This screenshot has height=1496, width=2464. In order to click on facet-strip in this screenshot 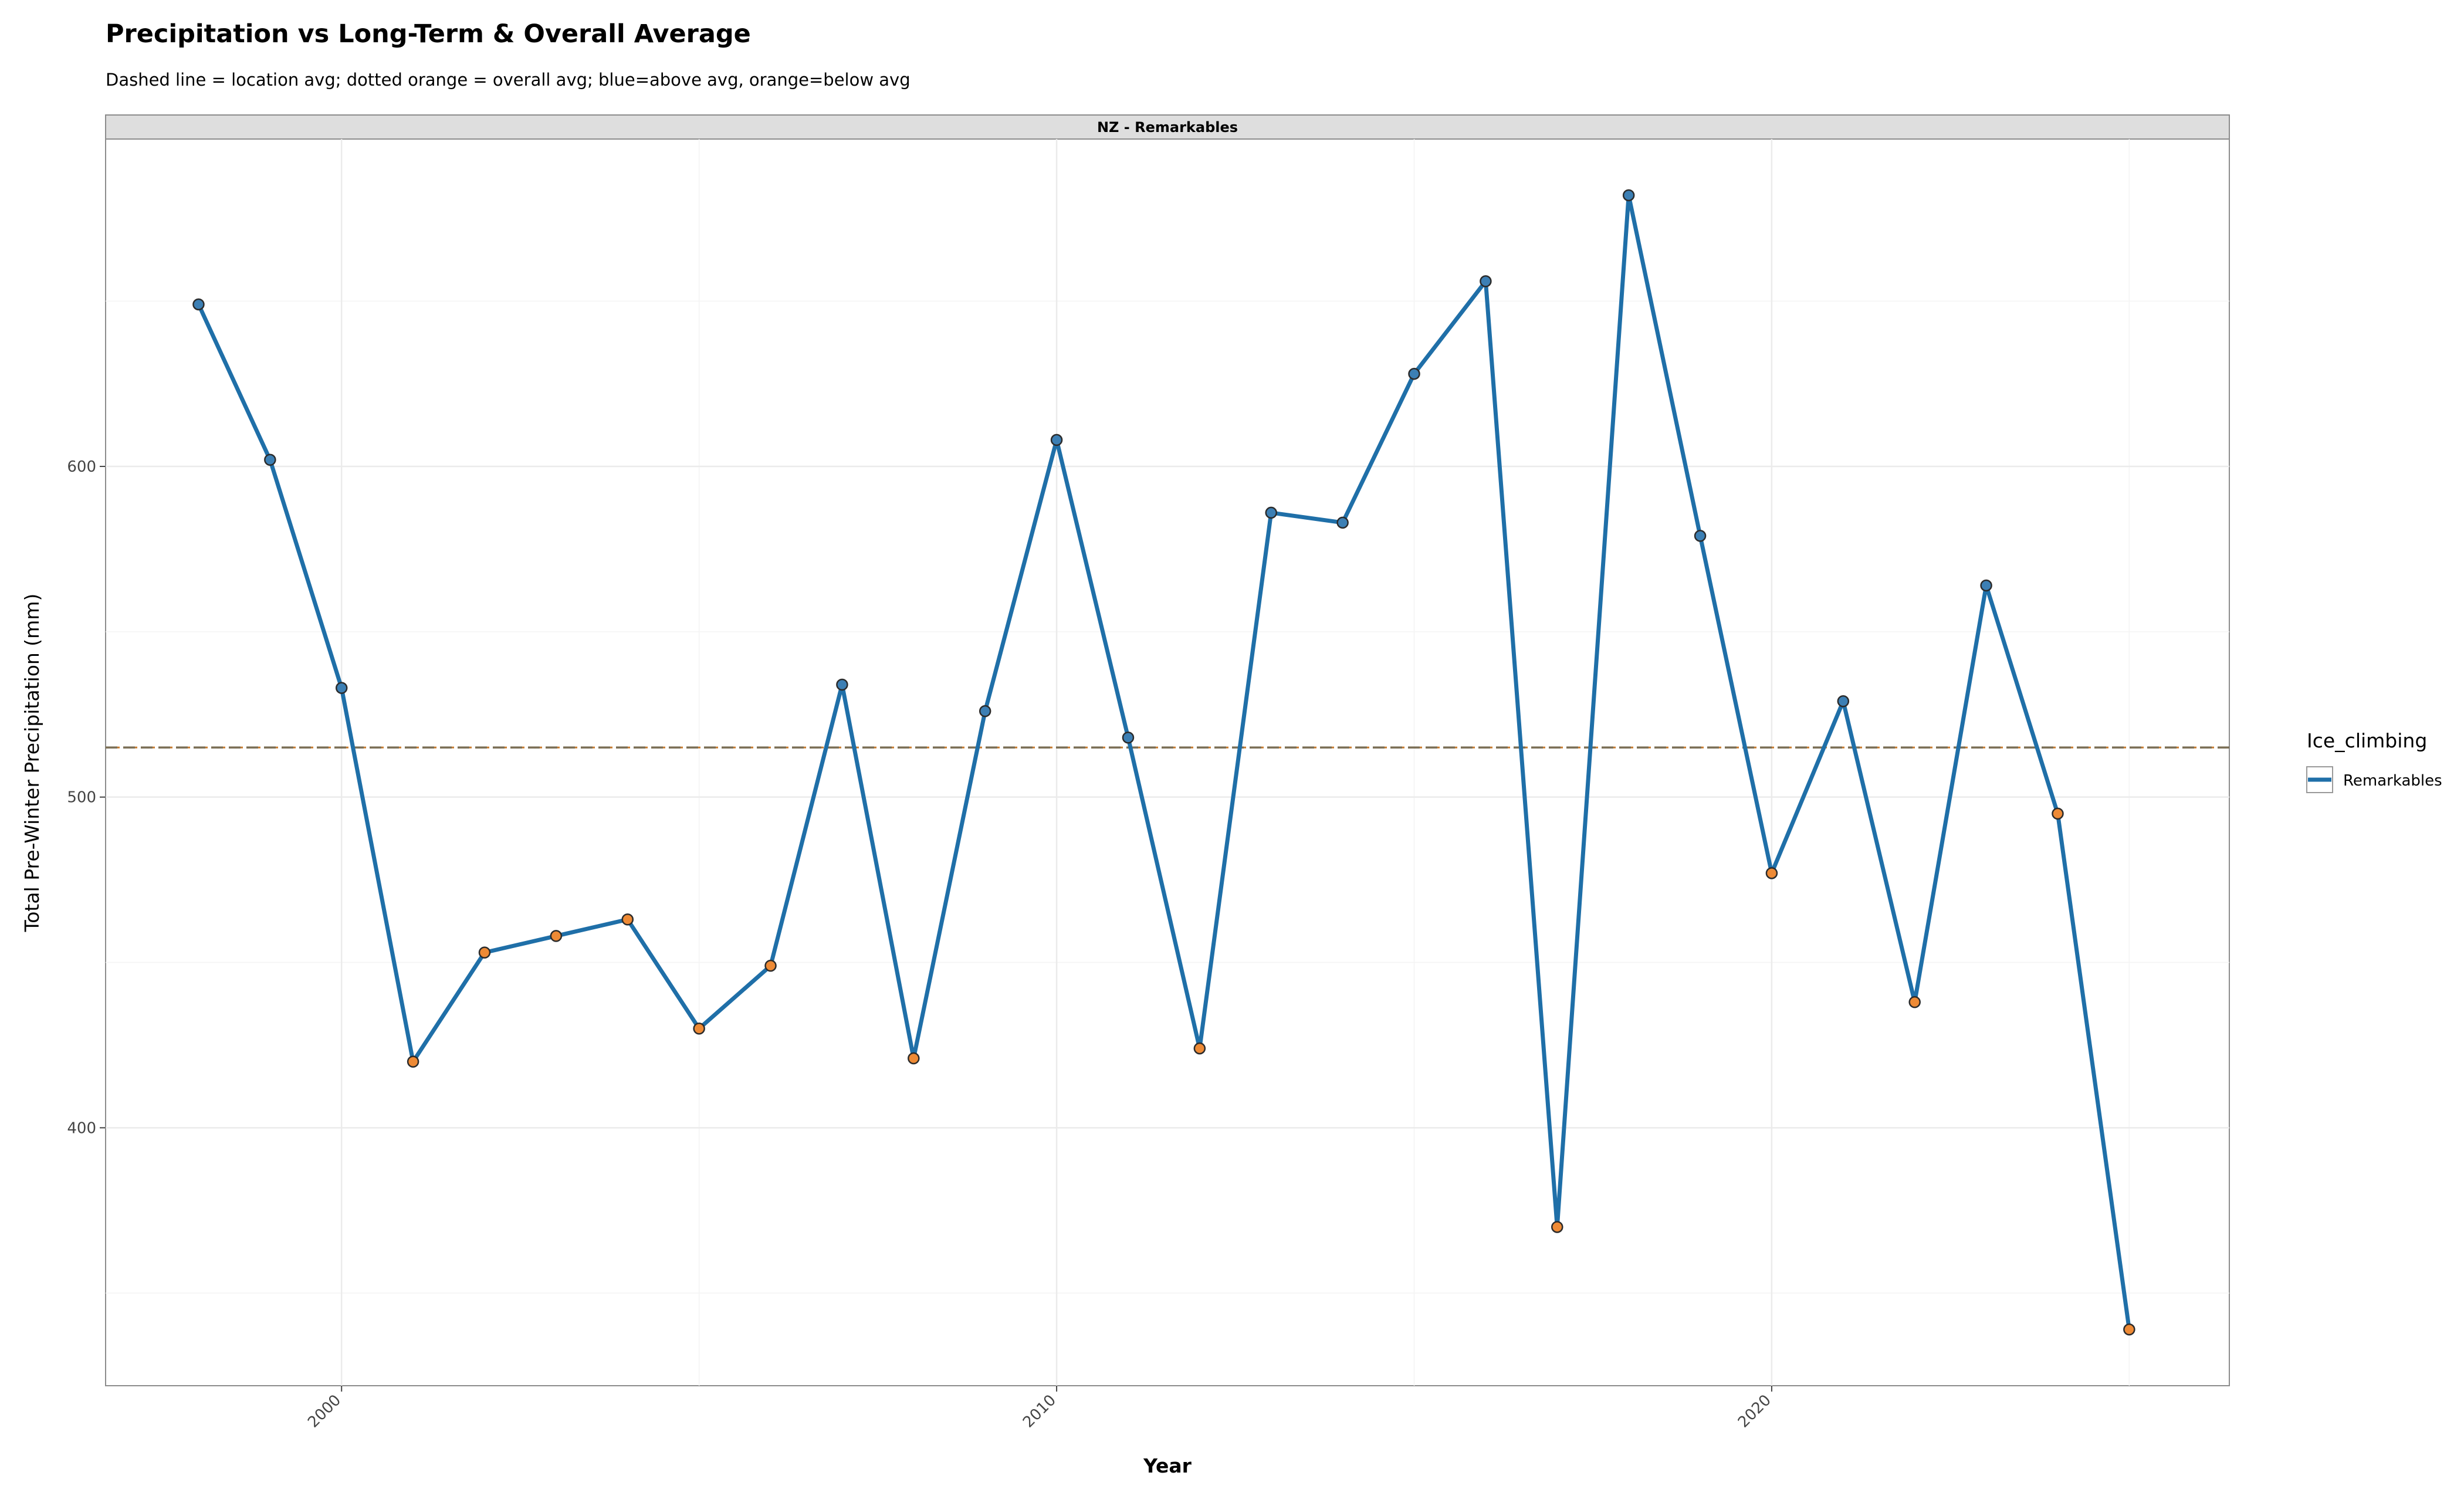, I will do `click(1167, 127)`.